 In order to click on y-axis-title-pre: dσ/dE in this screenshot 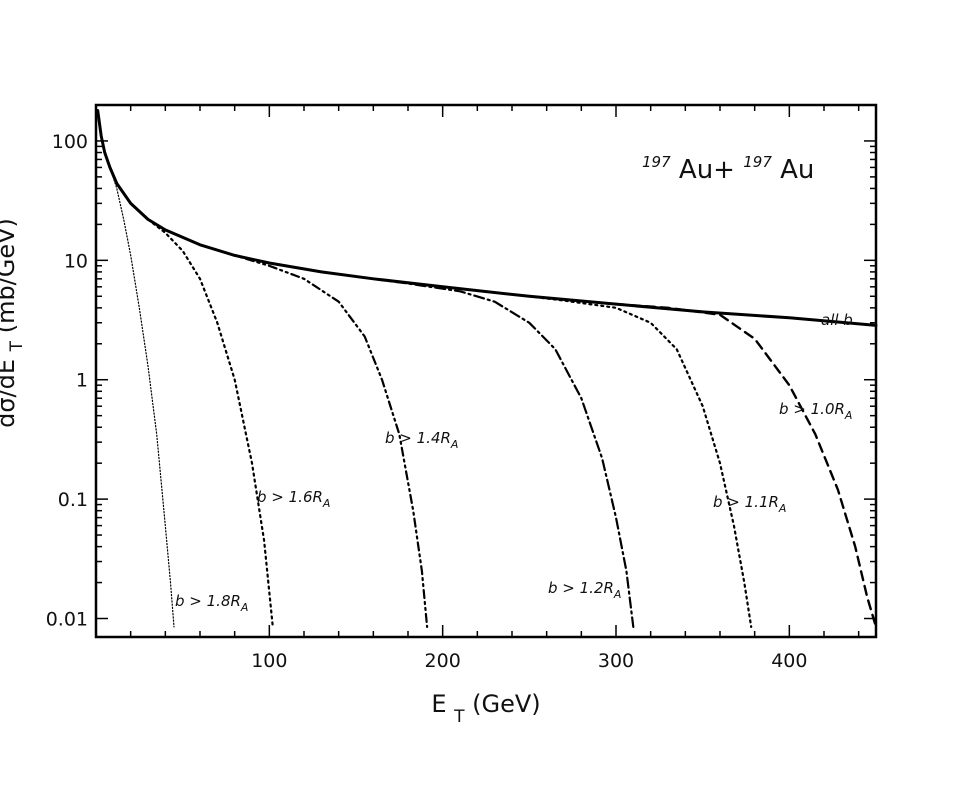, I will do `click(10, 393)`.